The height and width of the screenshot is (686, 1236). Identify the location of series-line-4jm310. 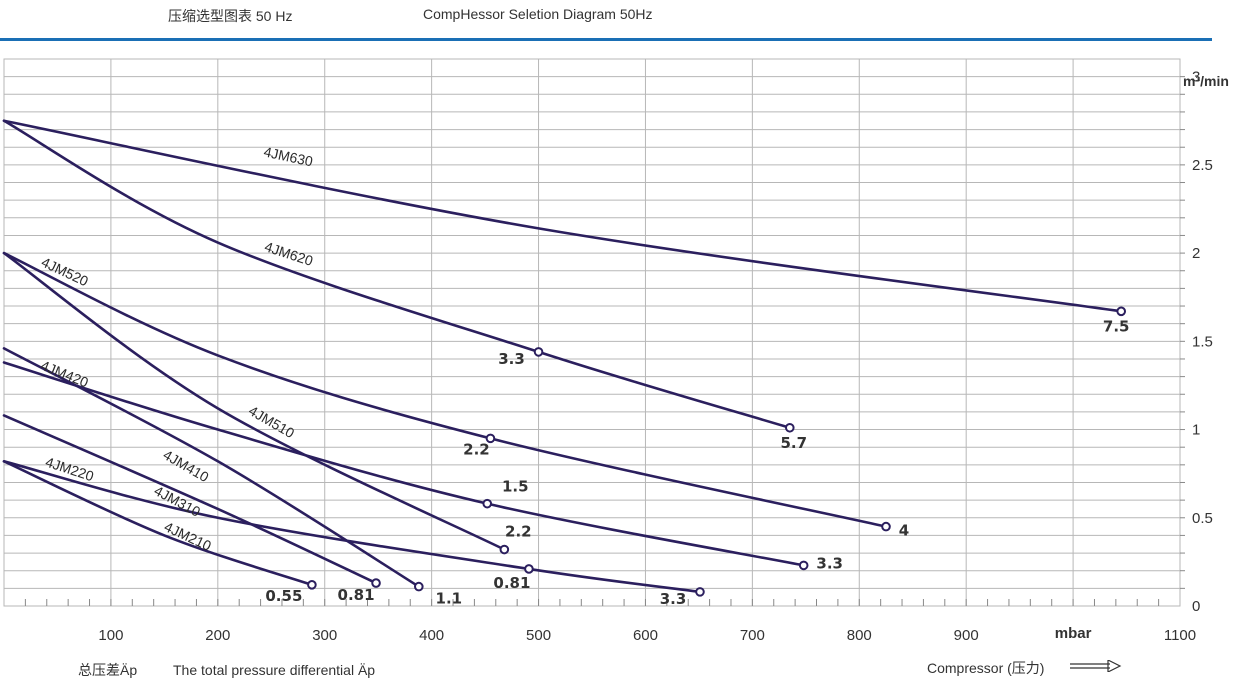
(190, 499).